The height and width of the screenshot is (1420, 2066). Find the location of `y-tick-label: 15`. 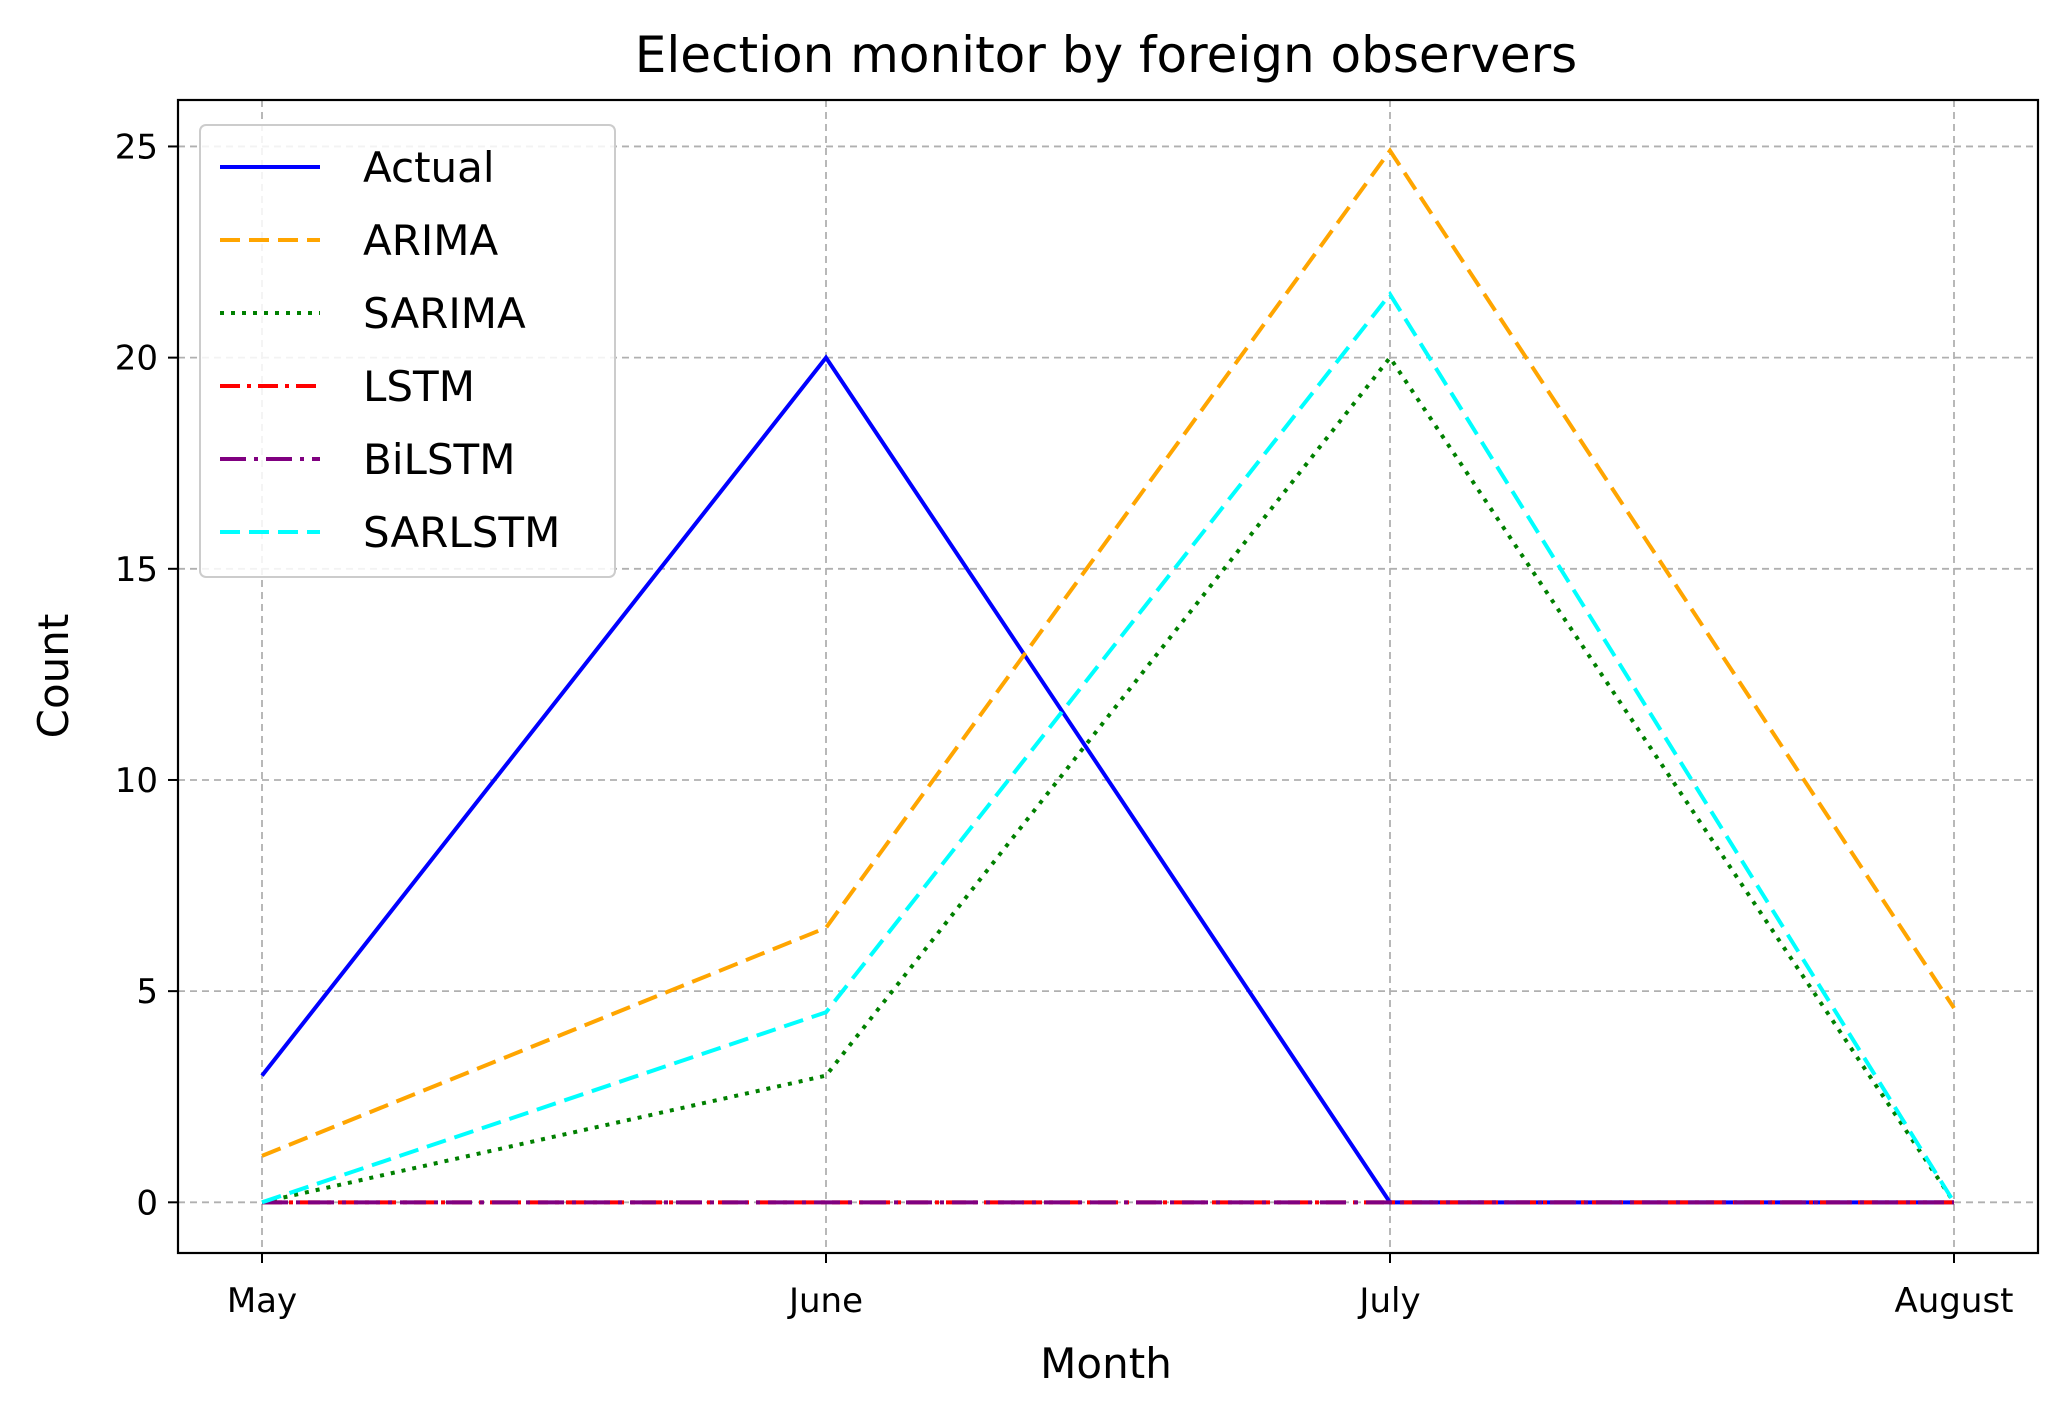

y-tick-label: 15 is located at coordinates (136, 570).